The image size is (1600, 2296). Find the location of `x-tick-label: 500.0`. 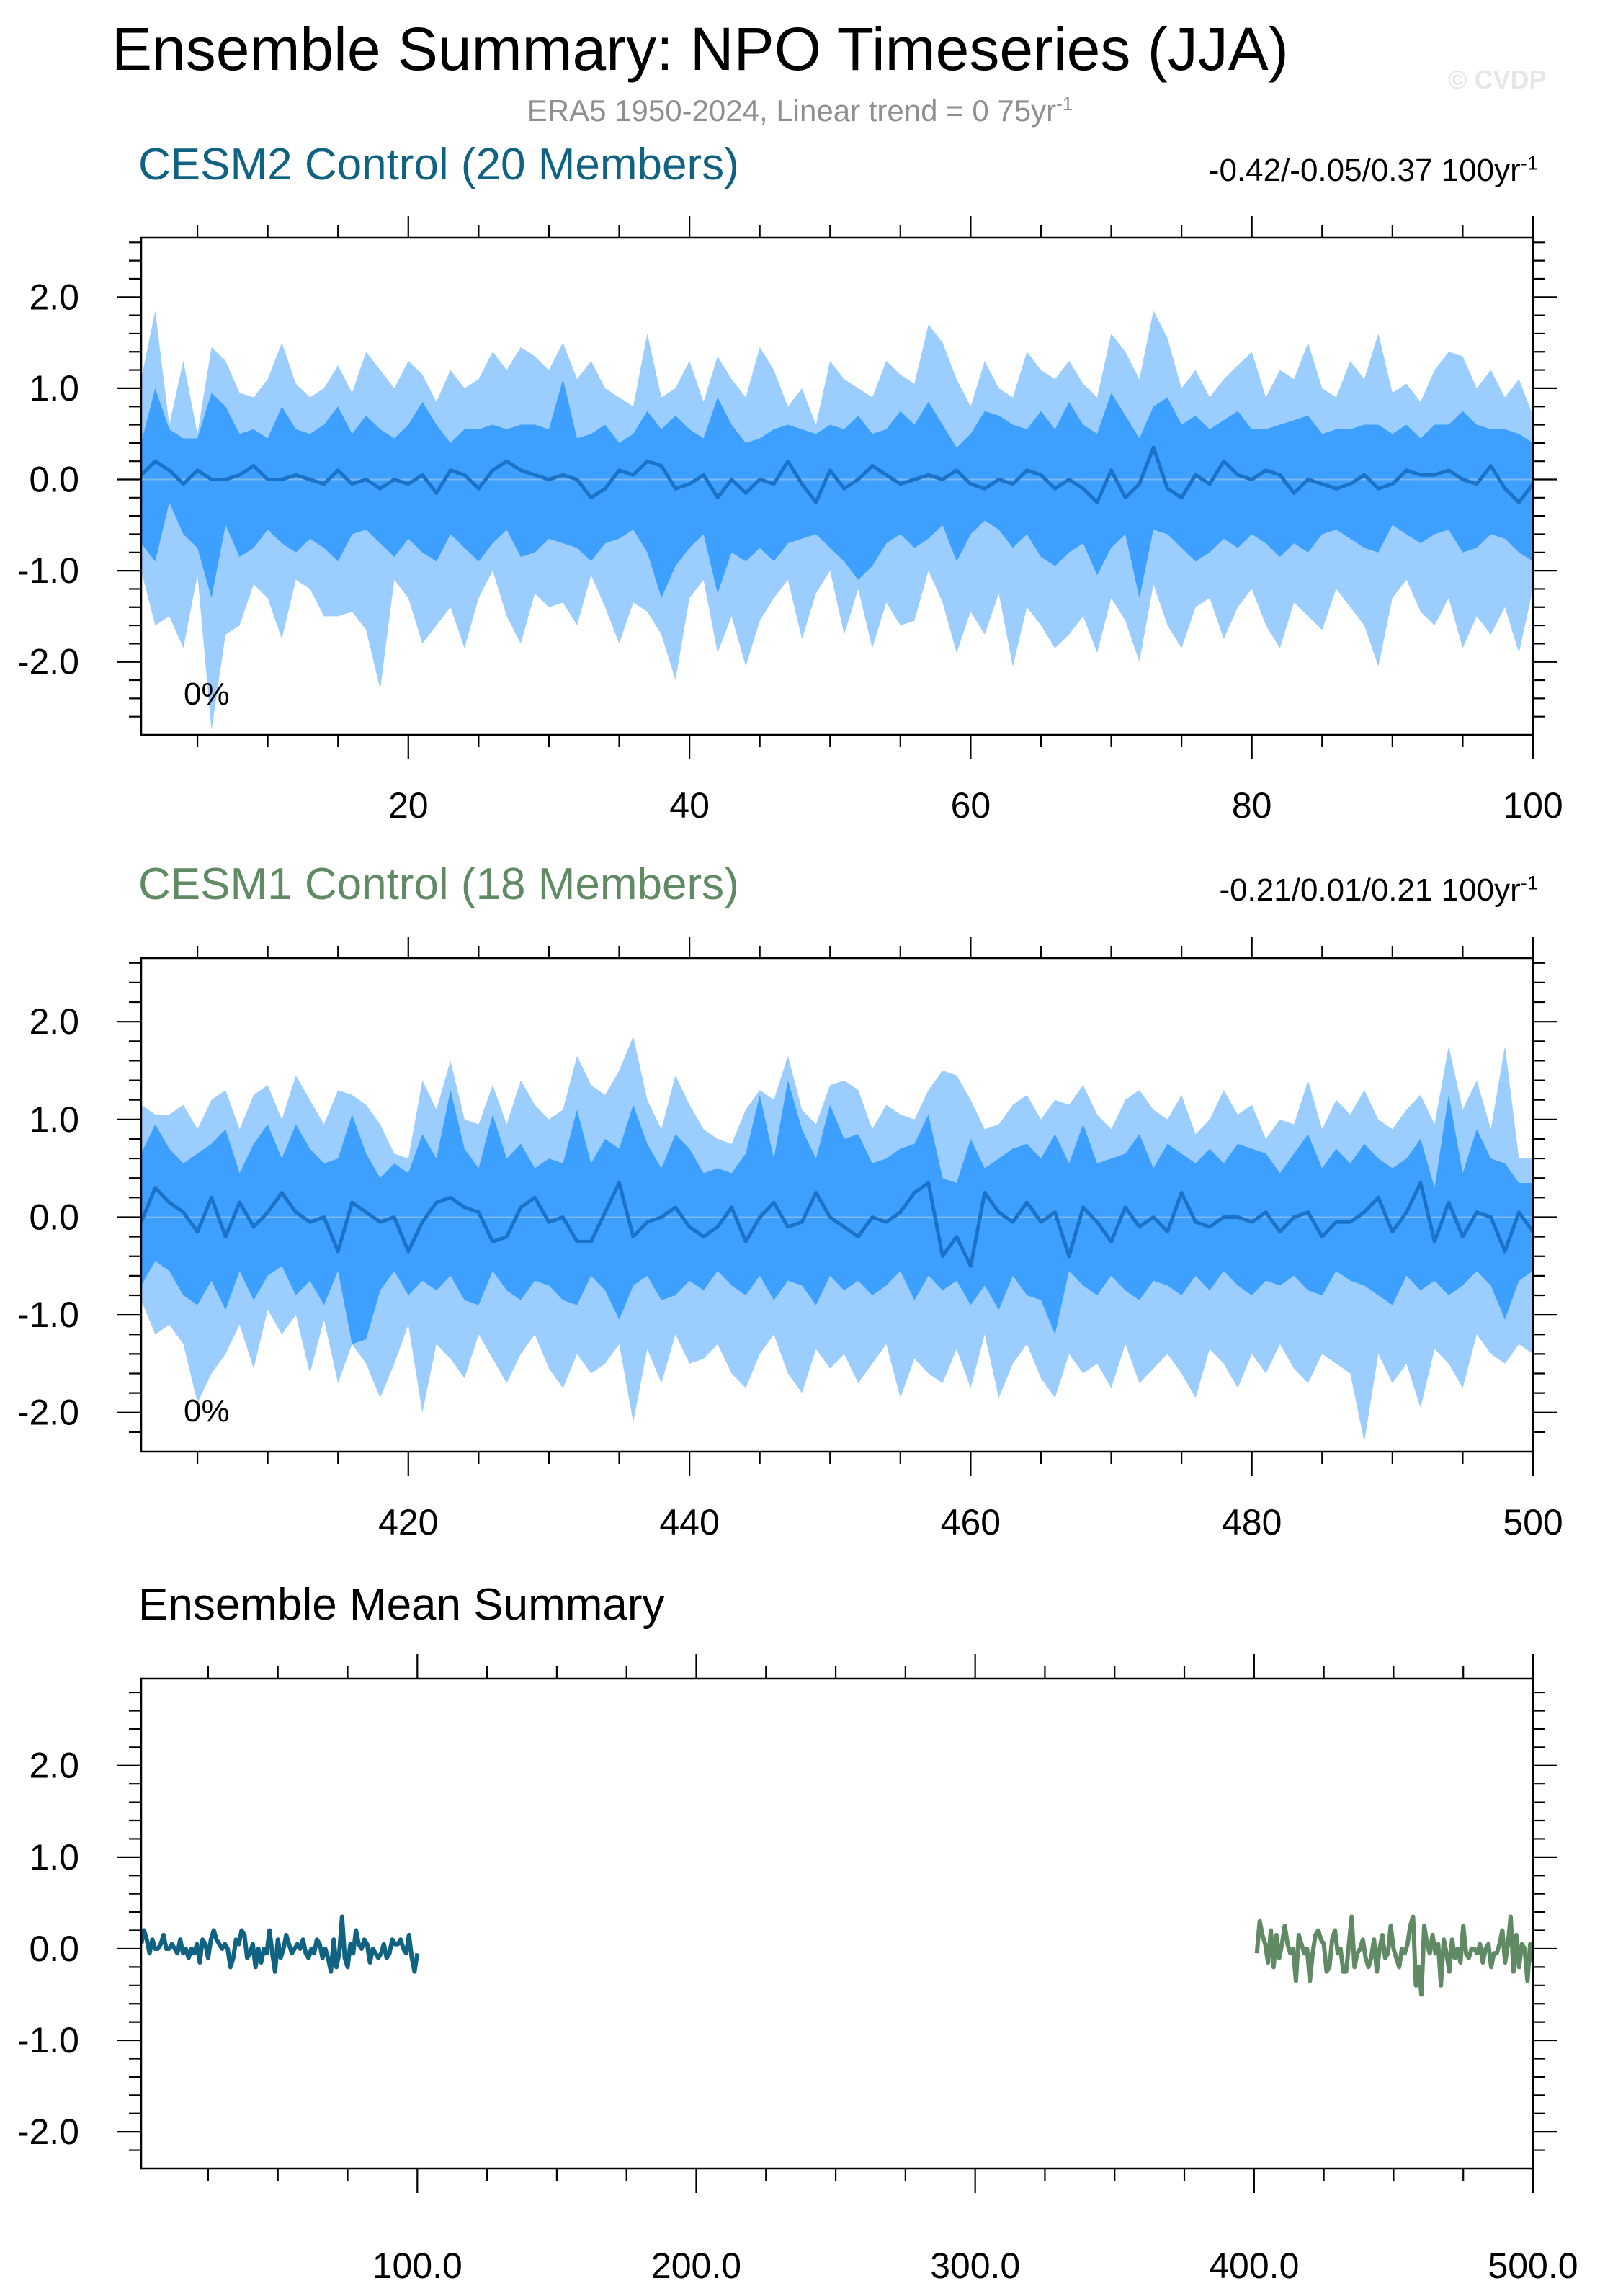

x-tick-label: 500.0 is located at coordinates (1533, 2266).